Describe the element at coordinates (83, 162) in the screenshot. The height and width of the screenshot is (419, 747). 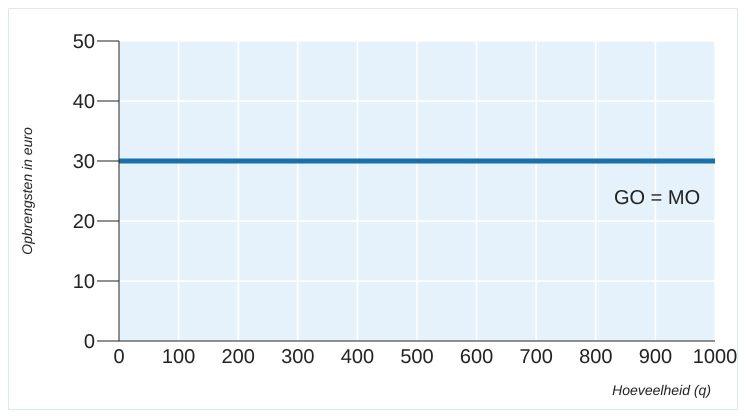
I see `y-tick-label: 30` at that location.